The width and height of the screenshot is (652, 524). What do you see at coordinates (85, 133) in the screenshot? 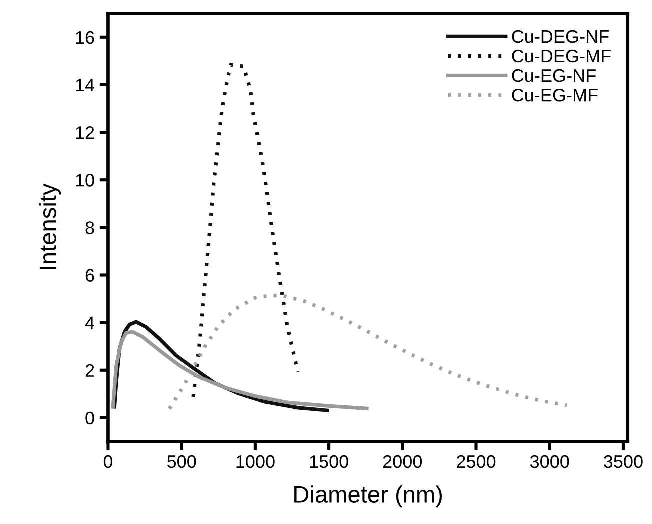
I see `y-tick-label: 12` at bounding box center [85, 133].